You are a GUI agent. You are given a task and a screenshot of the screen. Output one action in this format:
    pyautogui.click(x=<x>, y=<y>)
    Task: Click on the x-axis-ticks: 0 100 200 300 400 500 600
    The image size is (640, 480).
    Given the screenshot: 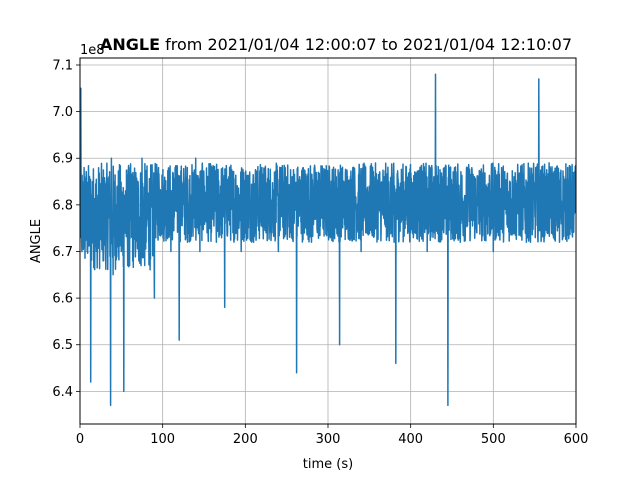 What is the action you would take?
    pyautogui.click(x=332, y=435)
    